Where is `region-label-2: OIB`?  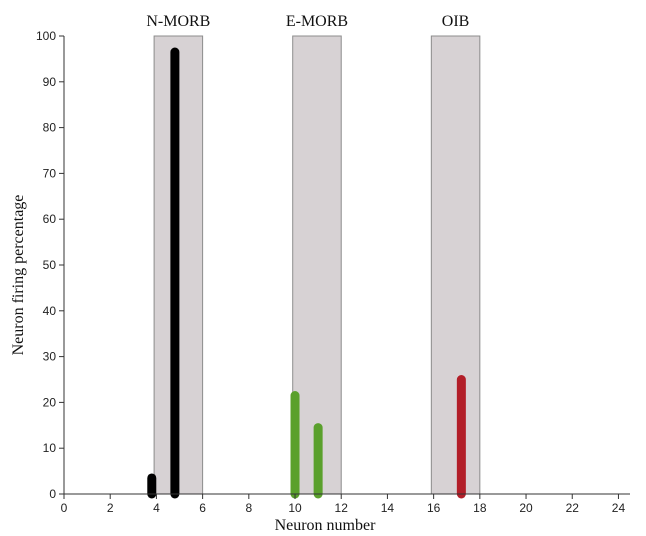
region-label-2: OIB is located at coordinates (456, 21).